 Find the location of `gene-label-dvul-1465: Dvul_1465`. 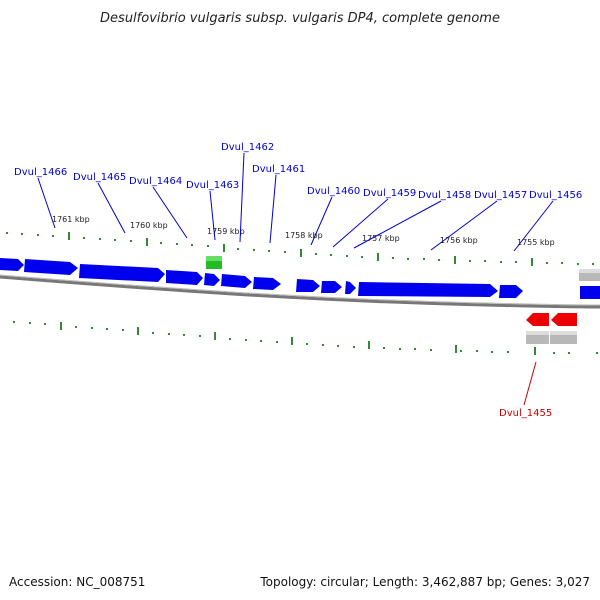

gene-label-dvul-1465: Dvul_1465 is located at coordinates (99, 177).